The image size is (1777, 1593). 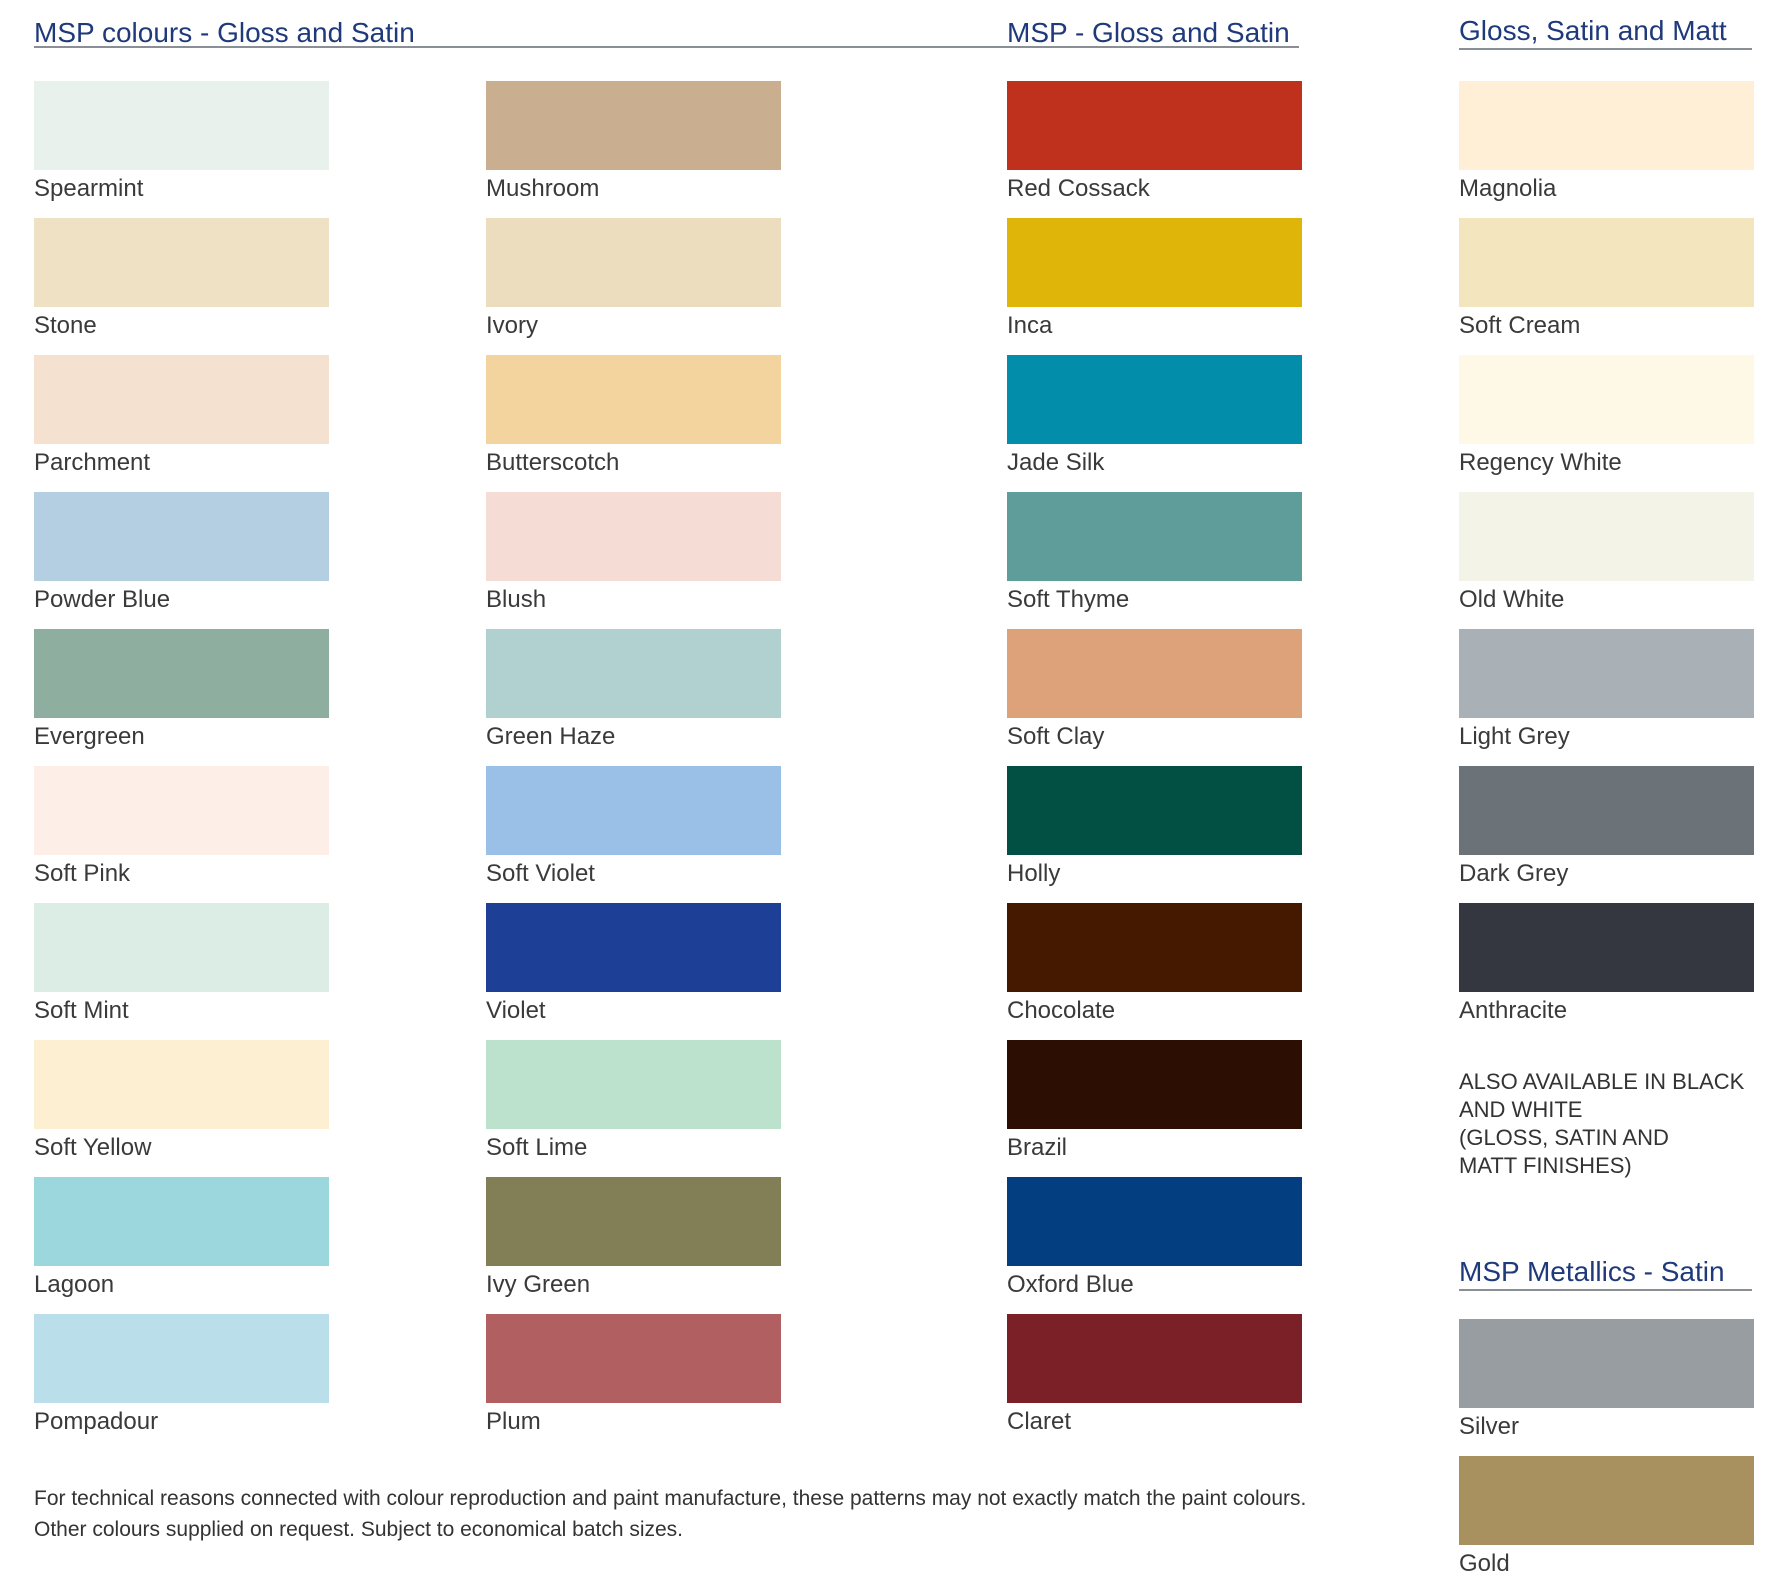 I want to click on swatch-label: Evergreen, so click(x=89, y=736).